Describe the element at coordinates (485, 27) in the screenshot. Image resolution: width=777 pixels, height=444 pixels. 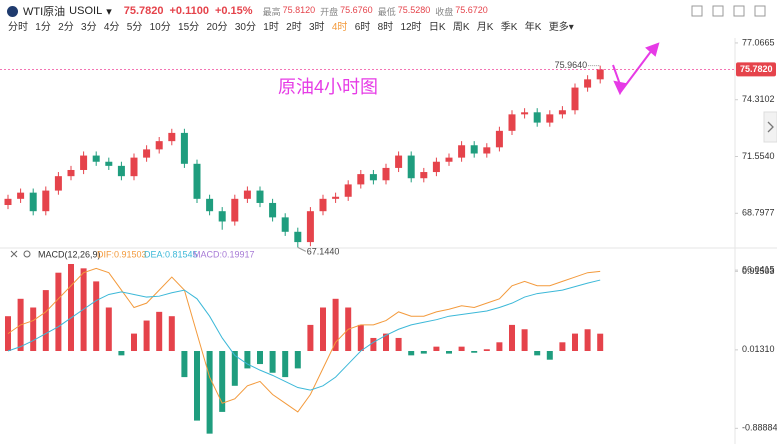
I see `period-button: 月K` at that location.